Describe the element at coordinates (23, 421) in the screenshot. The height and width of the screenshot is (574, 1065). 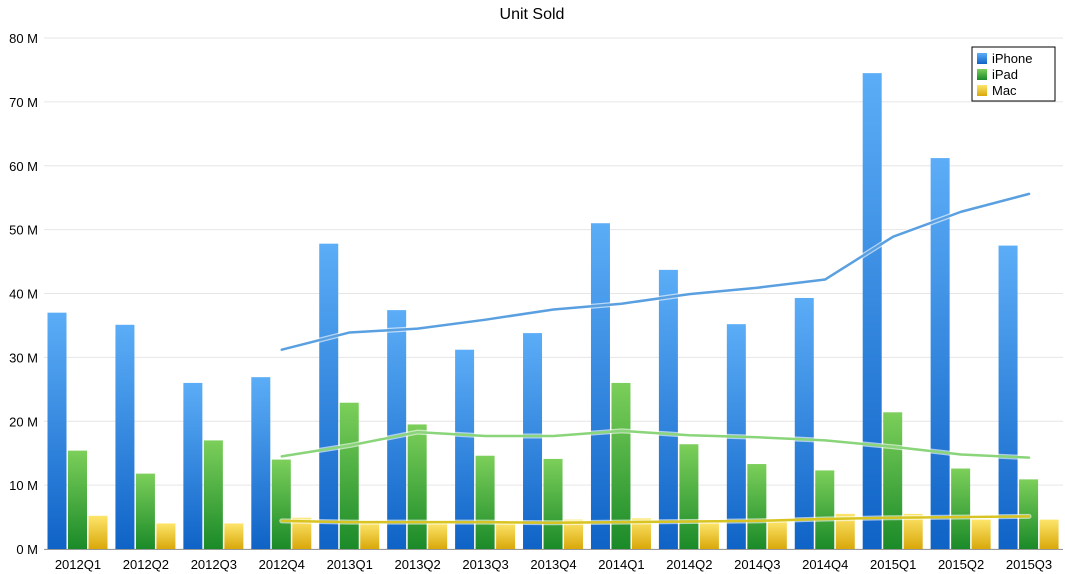
I see `y-tick-label: 20 M` at that location.